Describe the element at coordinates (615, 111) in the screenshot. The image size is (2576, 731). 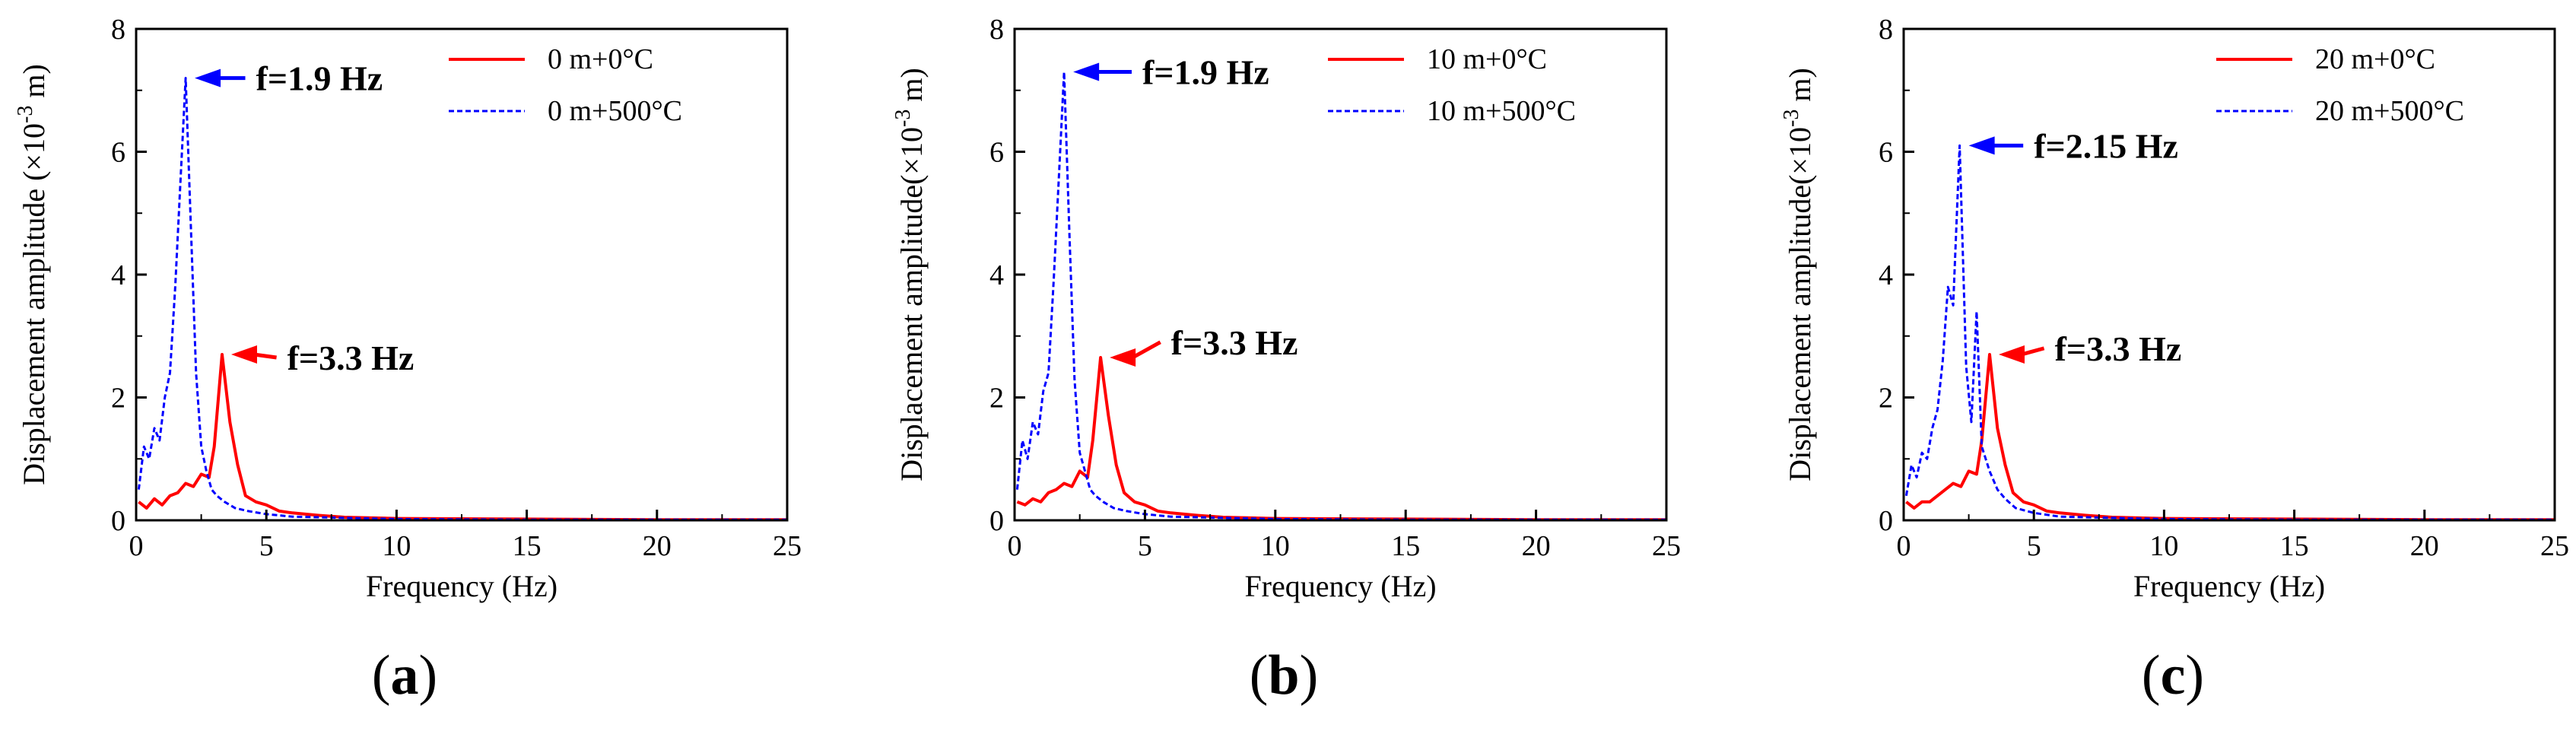
I see `legend-entry: 0 m+500°C` at that location.